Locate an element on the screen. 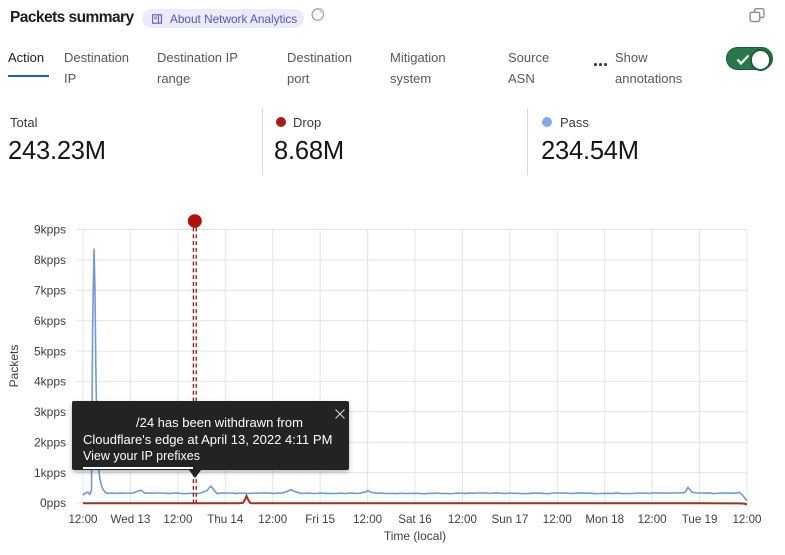 The height and width of the screenshot is (555, 785). svg-text: 5kpps is located at coordinates (50, 351).